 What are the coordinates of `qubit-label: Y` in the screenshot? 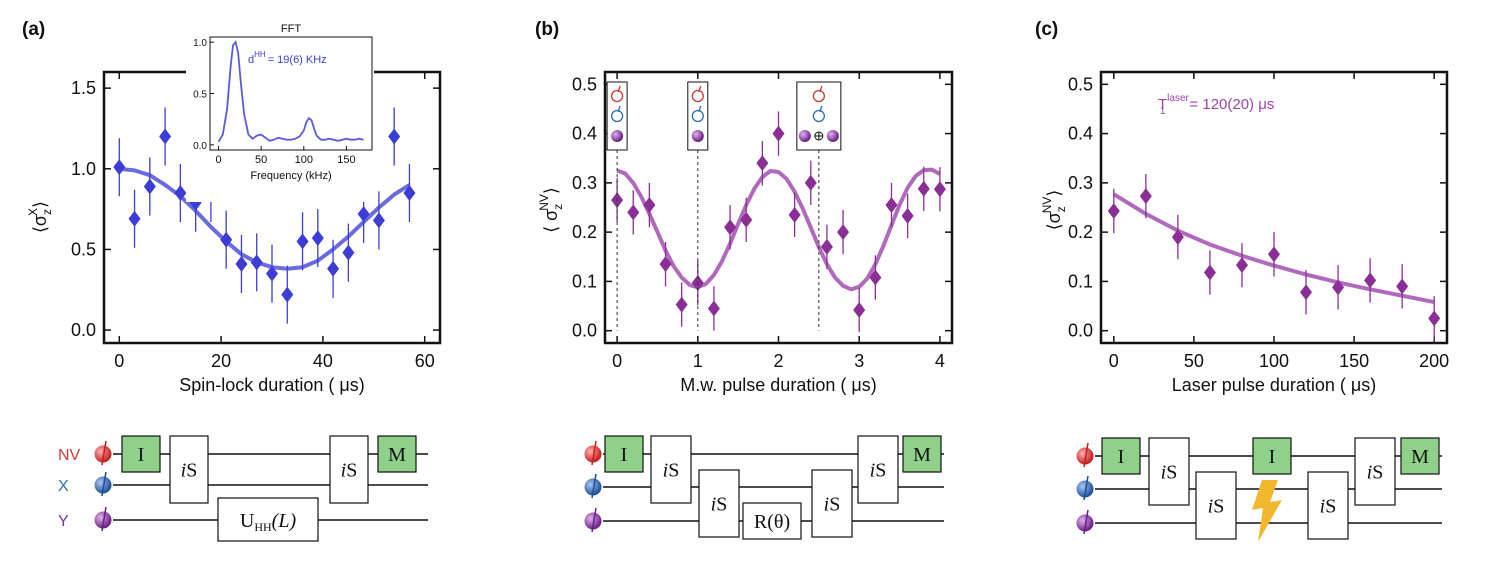 It's located at (63, 521).